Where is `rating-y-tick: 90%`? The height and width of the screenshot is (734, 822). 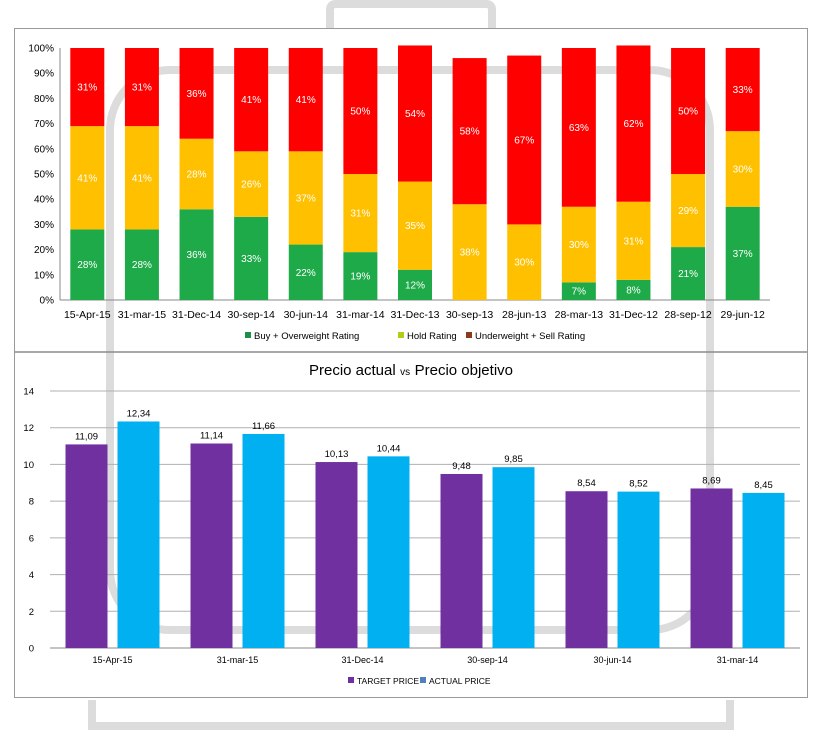
rating-y-tick: 90% is located at coordinates (44, 74).